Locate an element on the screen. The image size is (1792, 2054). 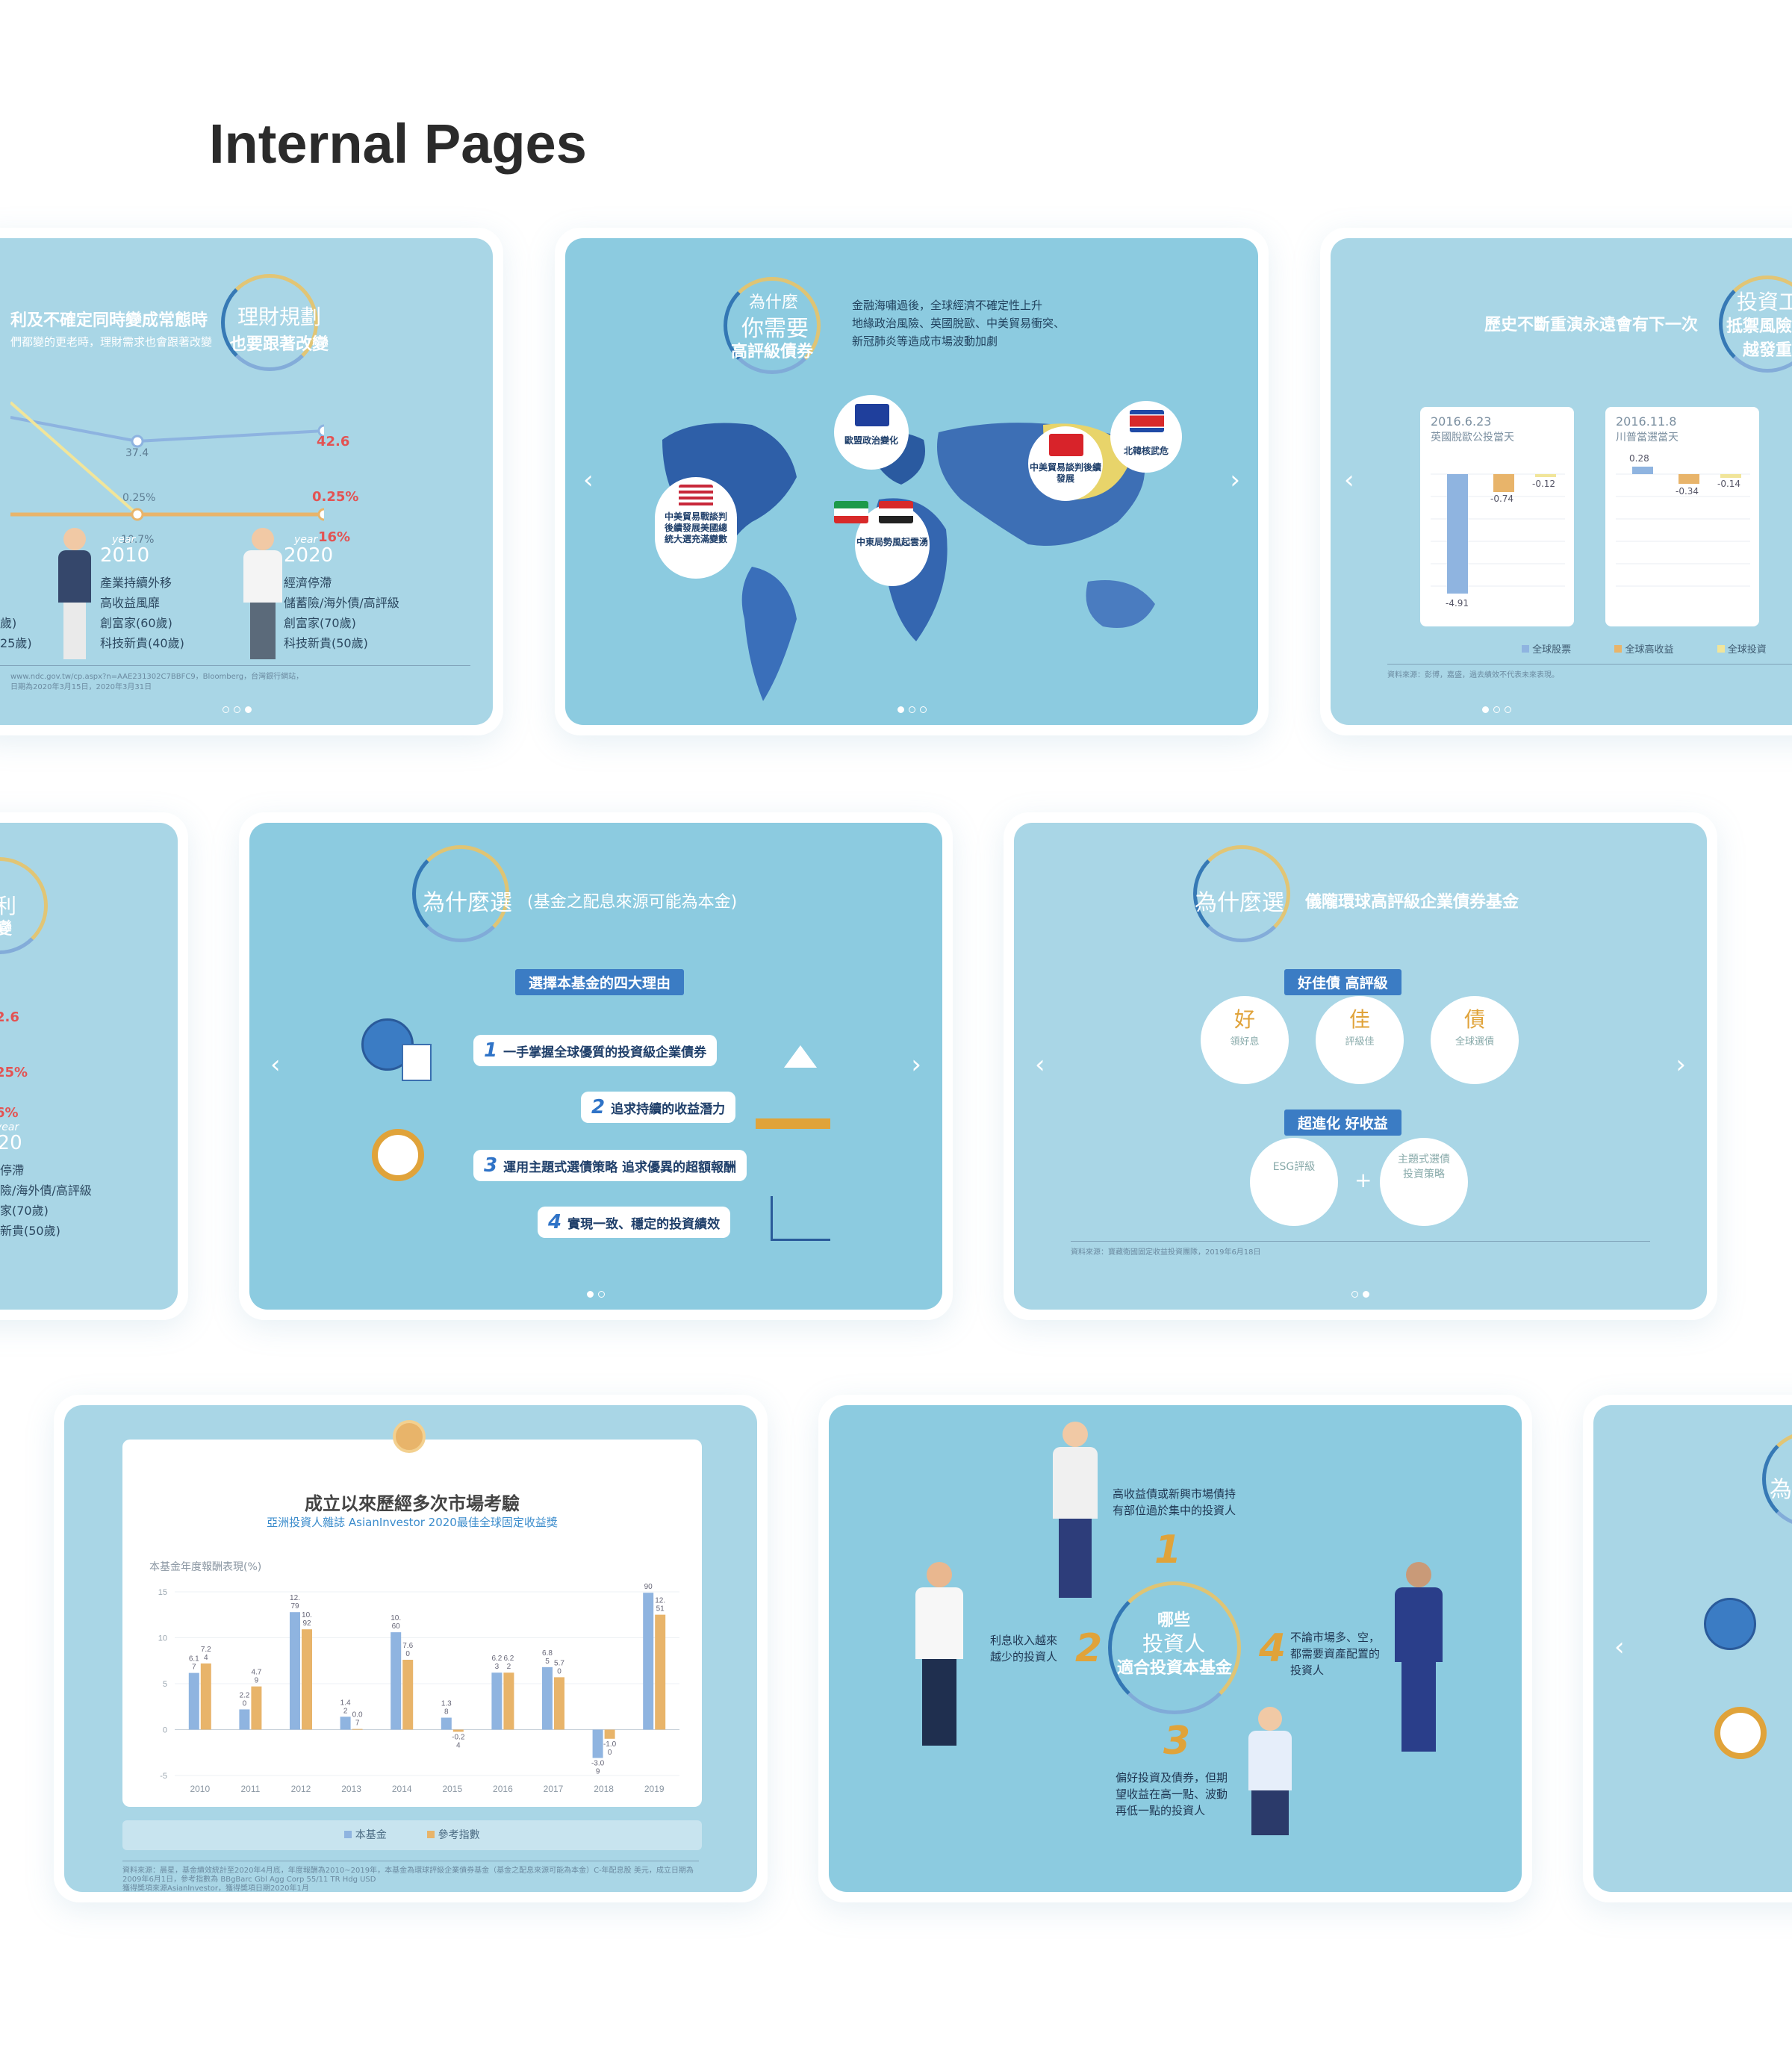
investor-2-illustration is located at coordinates (939, 1656).